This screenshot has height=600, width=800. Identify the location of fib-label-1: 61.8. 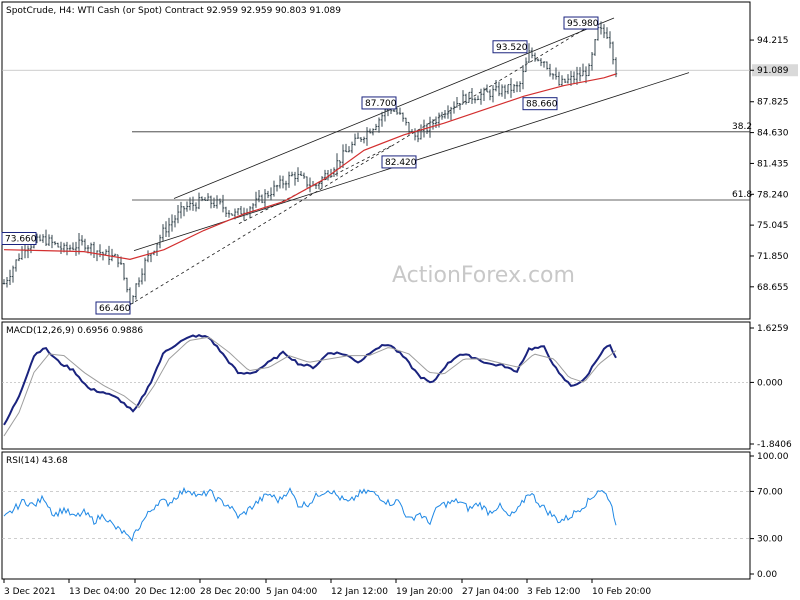
(742, 195).